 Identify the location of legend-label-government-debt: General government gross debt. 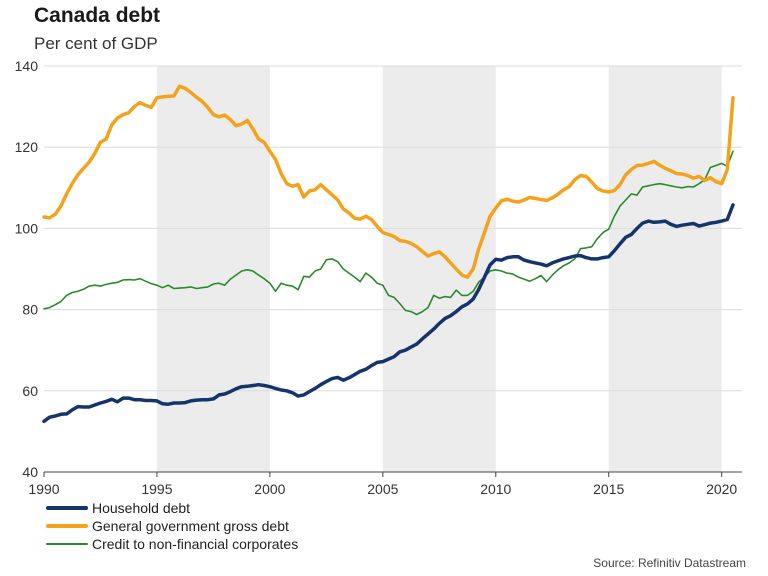
(190, 526).